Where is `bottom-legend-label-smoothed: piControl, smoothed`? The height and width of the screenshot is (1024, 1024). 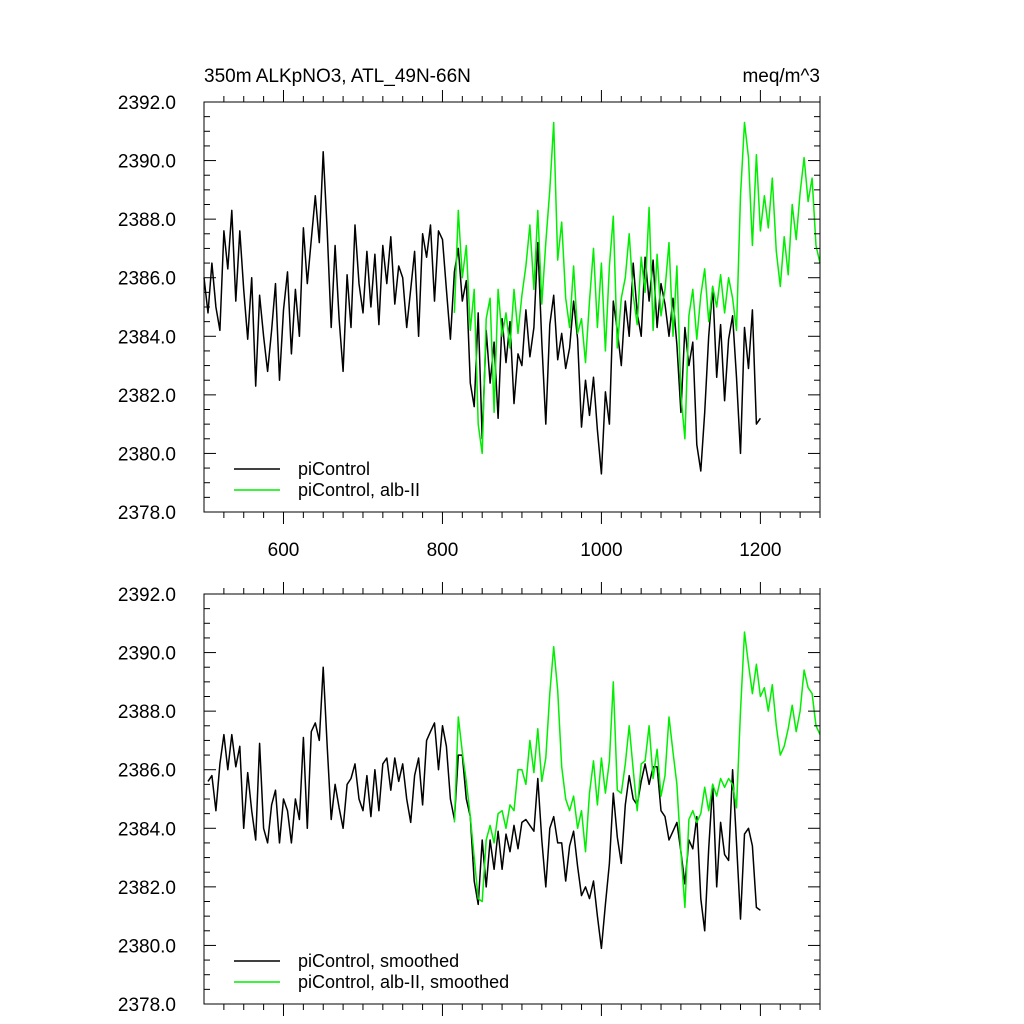
bottom-legend-label-smoothed: piControl, smoothed is located at coordinates (378, 961).